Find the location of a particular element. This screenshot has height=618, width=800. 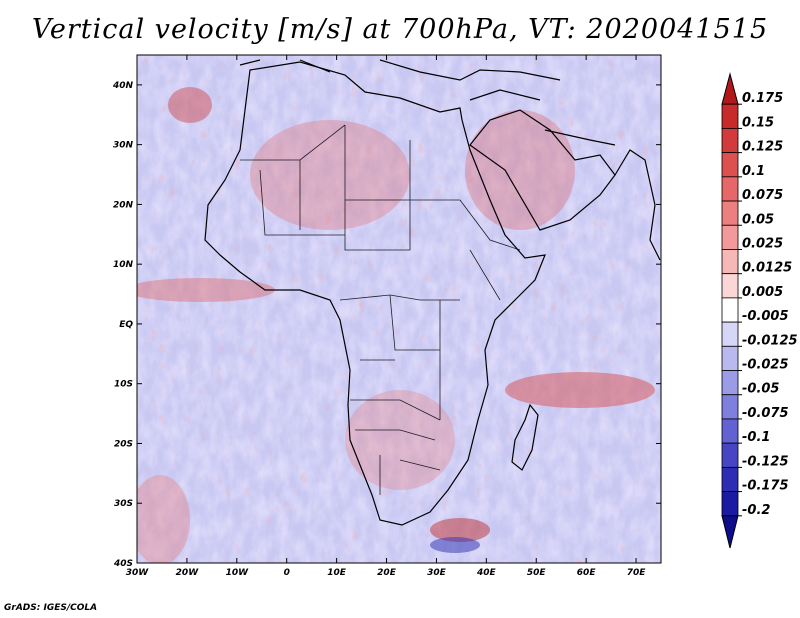

lon-tick-label: 0 is located at coordinates (287, 573).